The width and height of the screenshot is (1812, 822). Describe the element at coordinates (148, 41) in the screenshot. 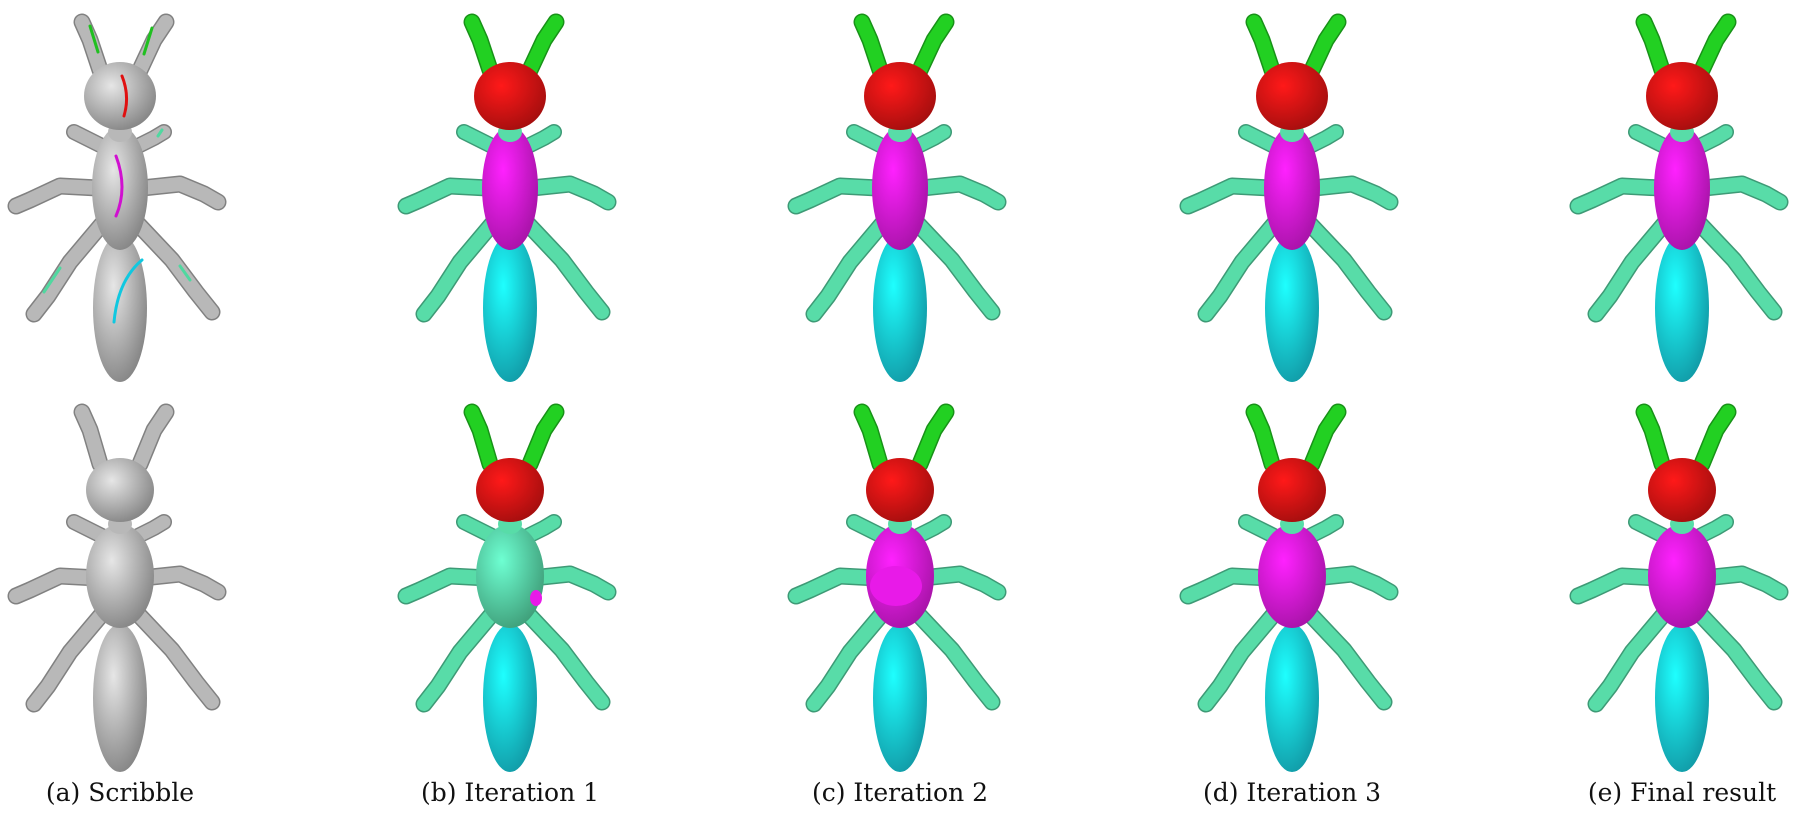

I see `scribble-antenna-right` at that location.